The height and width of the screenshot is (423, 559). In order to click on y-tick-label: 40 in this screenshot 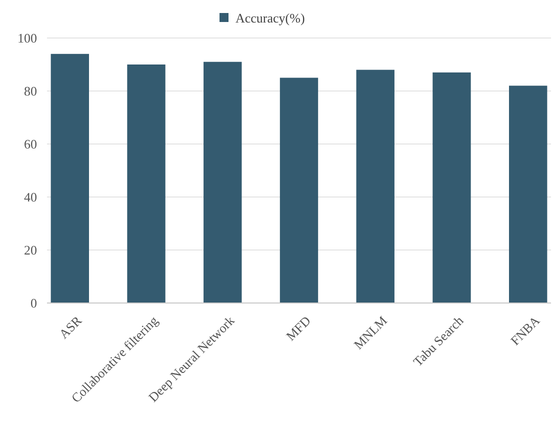, I will do `click(30, 197)`.